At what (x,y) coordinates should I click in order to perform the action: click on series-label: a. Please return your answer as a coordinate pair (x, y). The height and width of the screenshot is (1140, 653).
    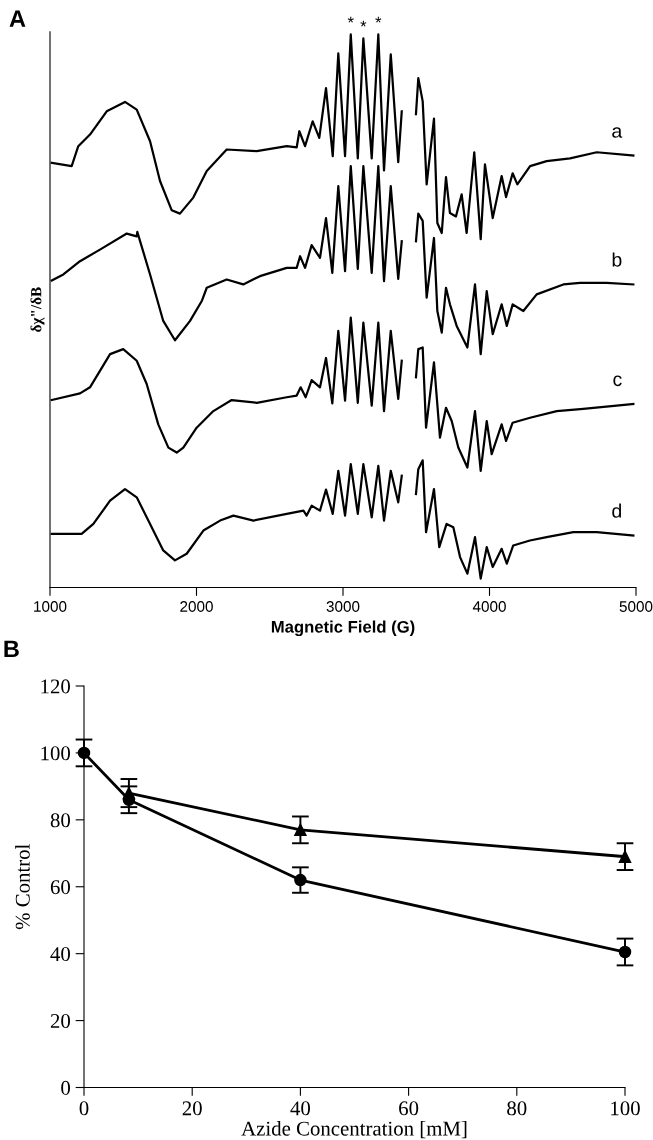
    Looking at the image, I should click on (617, 132).